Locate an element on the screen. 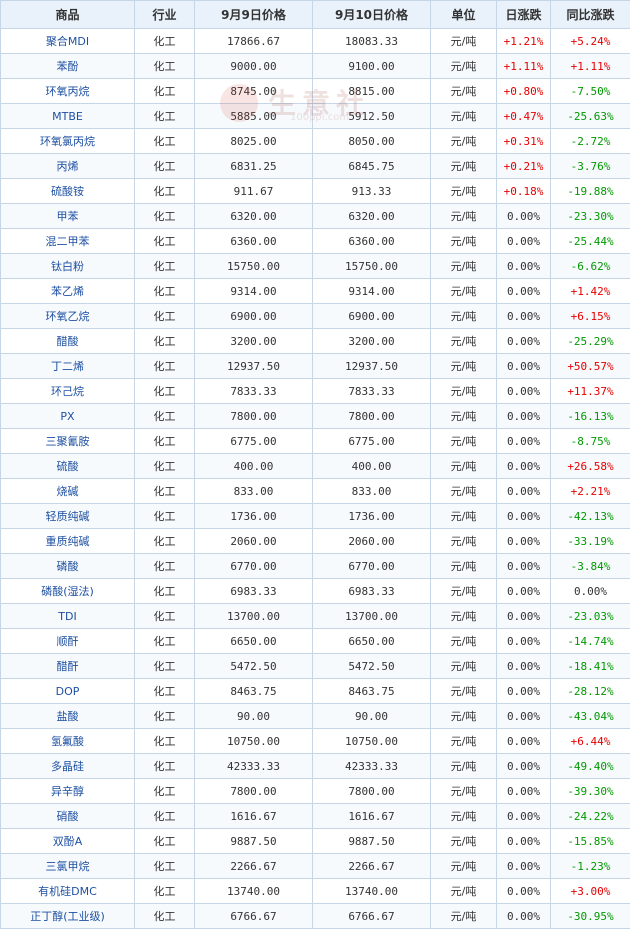 This screenshot has width=630, height=929. row-yoy-change: -7.50% is located at coordinates (590, 91).